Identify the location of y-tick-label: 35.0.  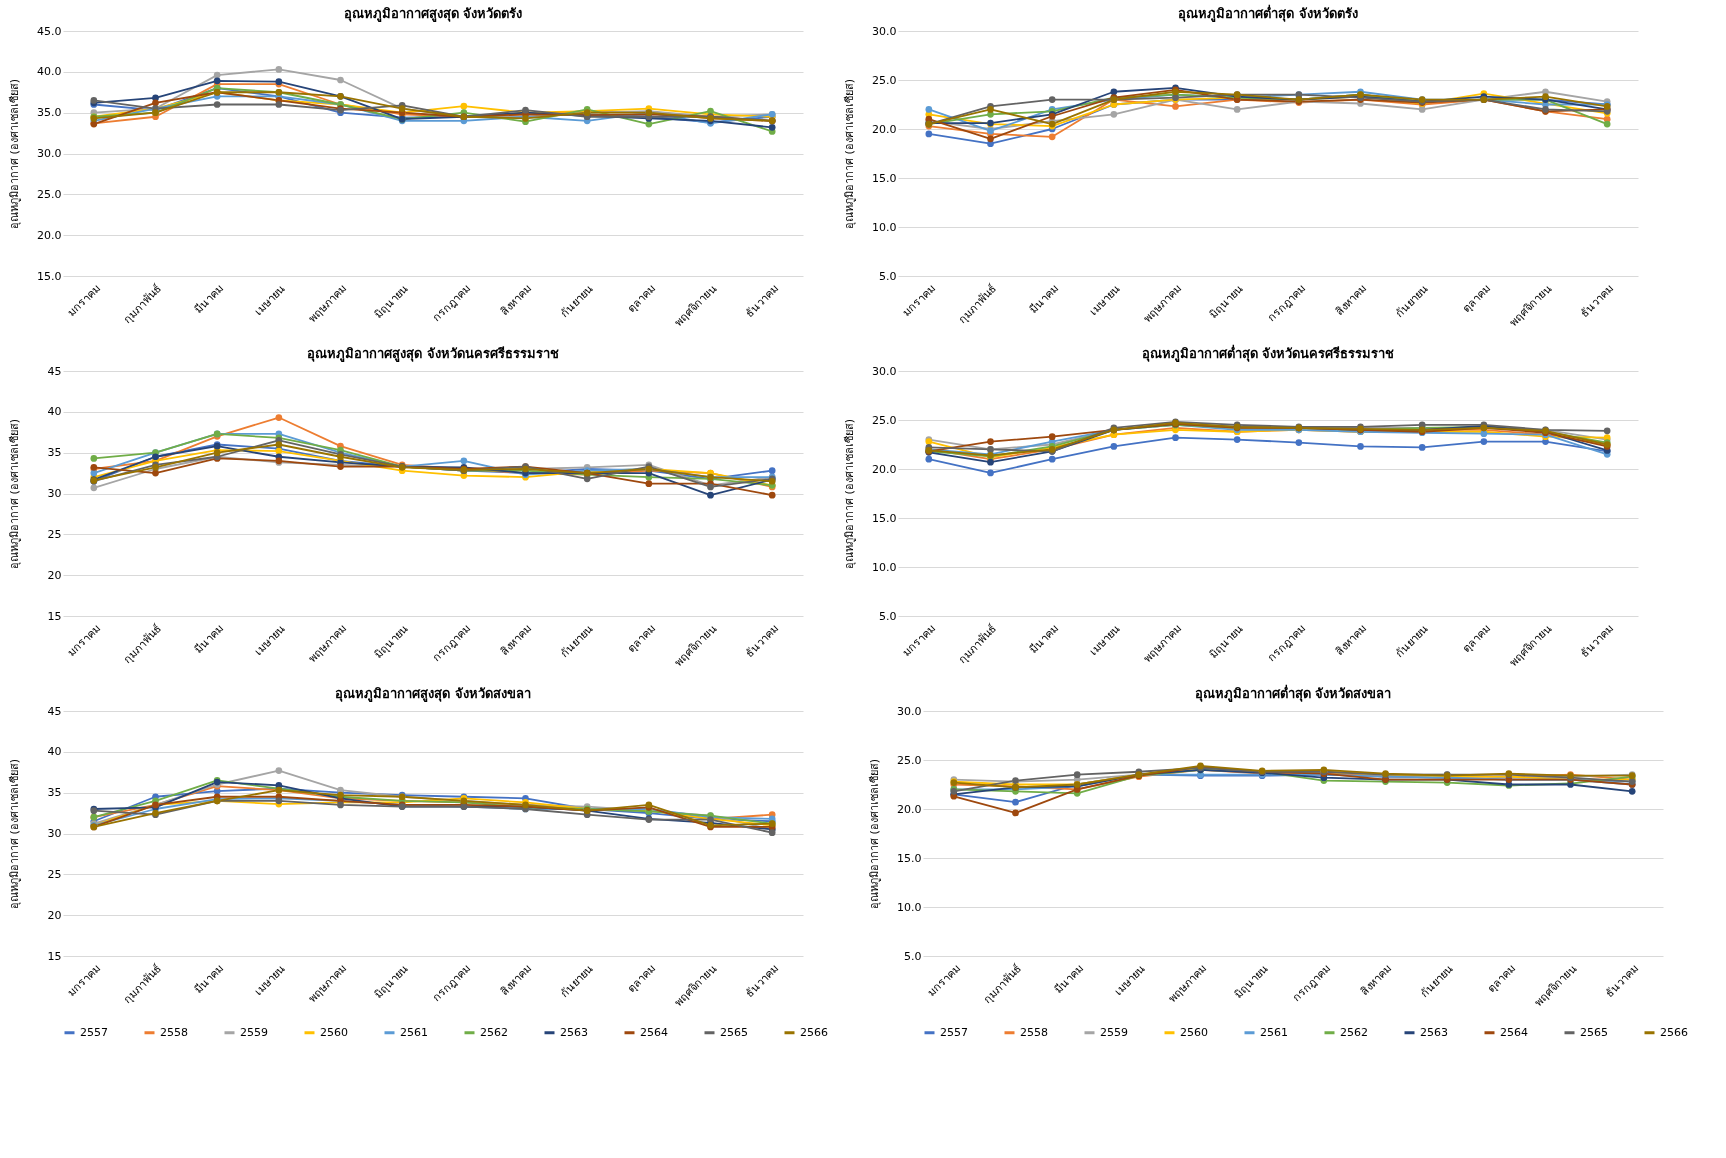
(49, 113).